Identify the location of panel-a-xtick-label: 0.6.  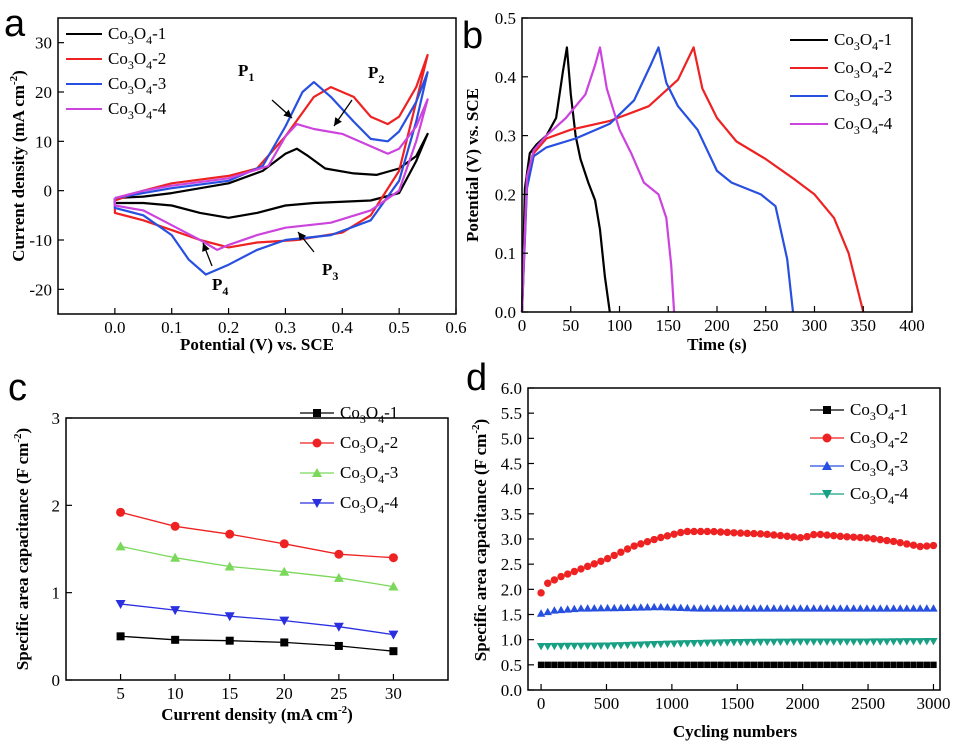
(455, 327).